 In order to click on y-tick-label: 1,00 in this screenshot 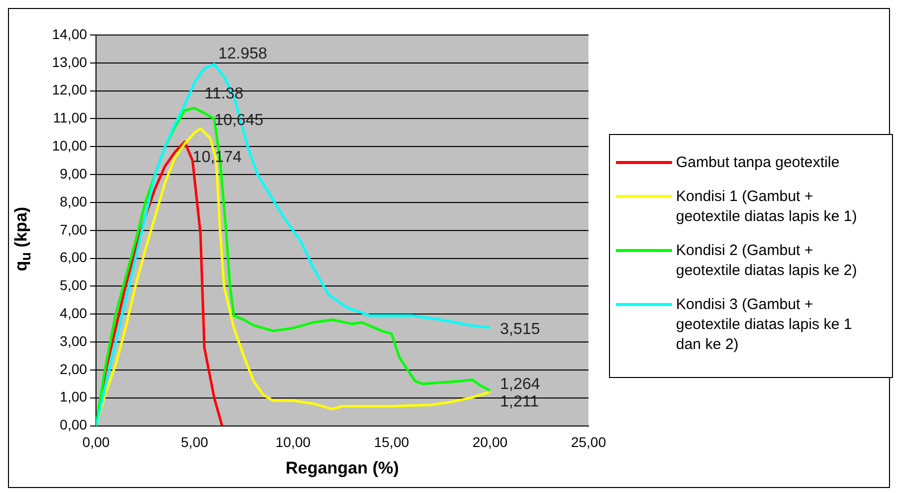, I will do `click(74, 396)`.